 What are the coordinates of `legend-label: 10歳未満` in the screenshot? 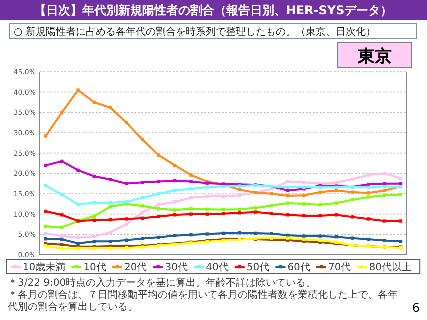 It's located at (44, 268).